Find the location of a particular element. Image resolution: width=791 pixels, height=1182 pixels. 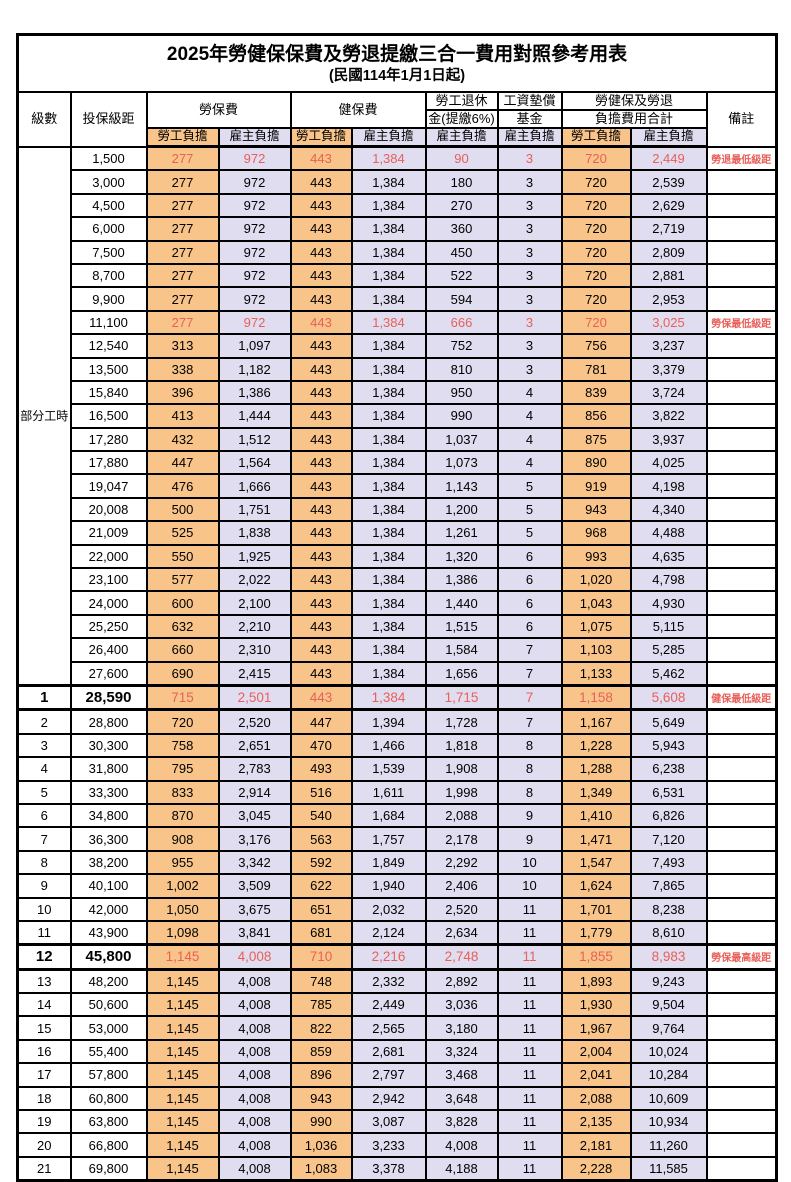

value-cell: 1,779 is located at coordinates (596, 932).